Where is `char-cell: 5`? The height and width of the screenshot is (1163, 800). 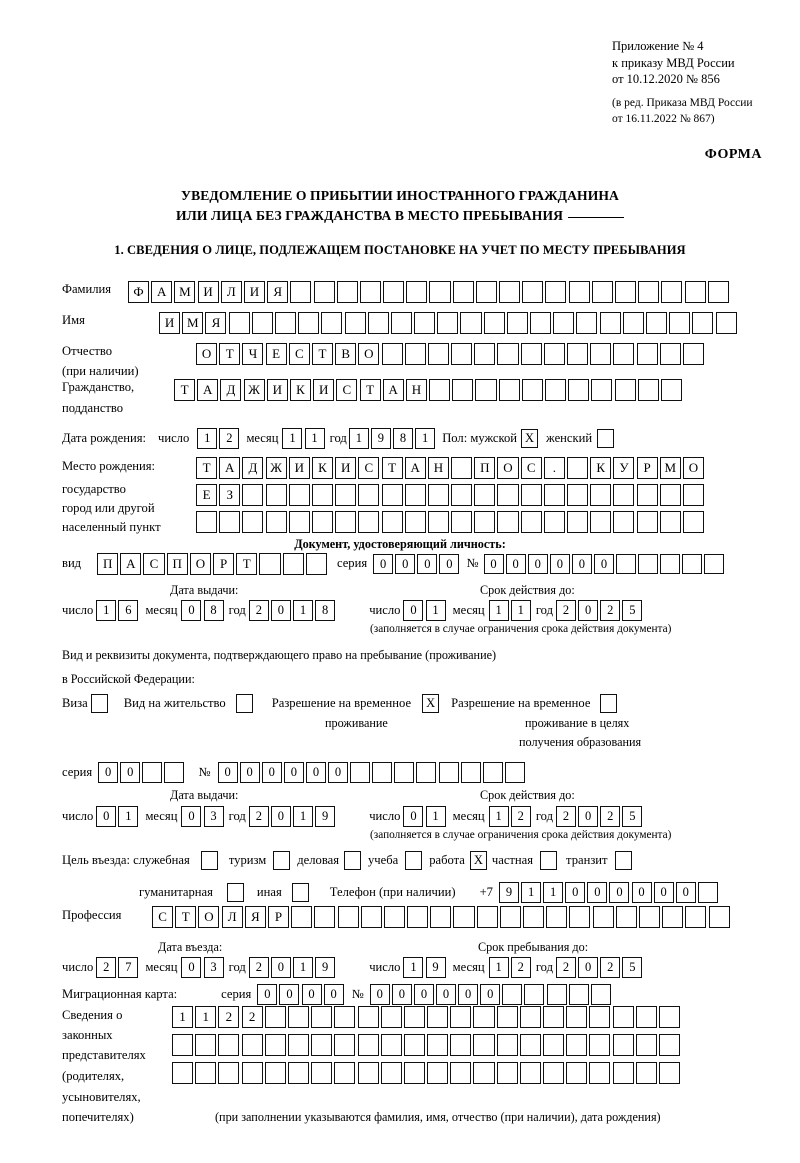 char-cell: 5 is located at coordinates (632, 967).